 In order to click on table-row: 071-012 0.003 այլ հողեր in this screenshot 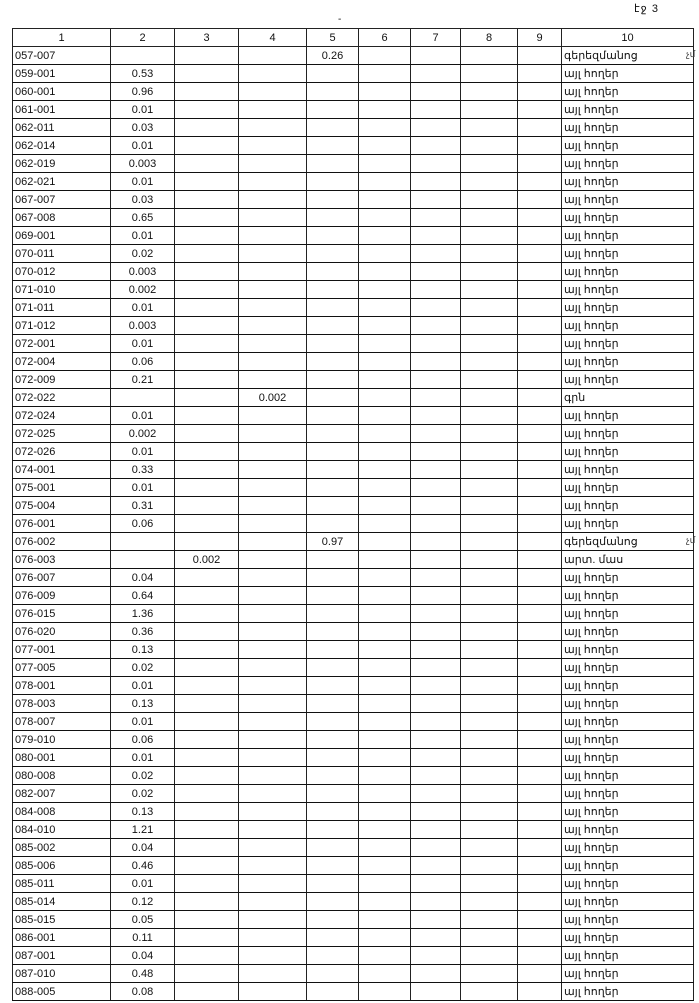, I will do `click(353, 325)`.